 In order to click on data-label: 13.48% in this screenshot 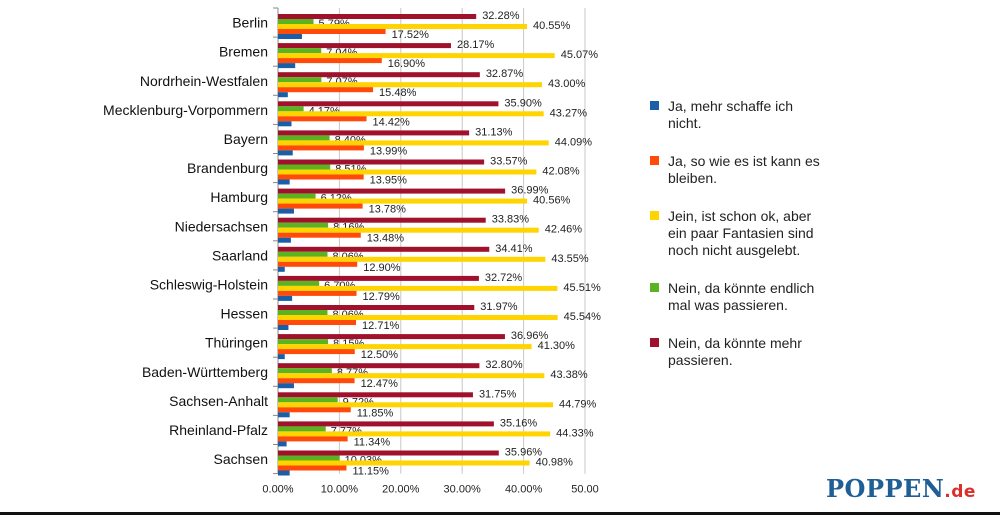, I will do `click(386, 239)`.